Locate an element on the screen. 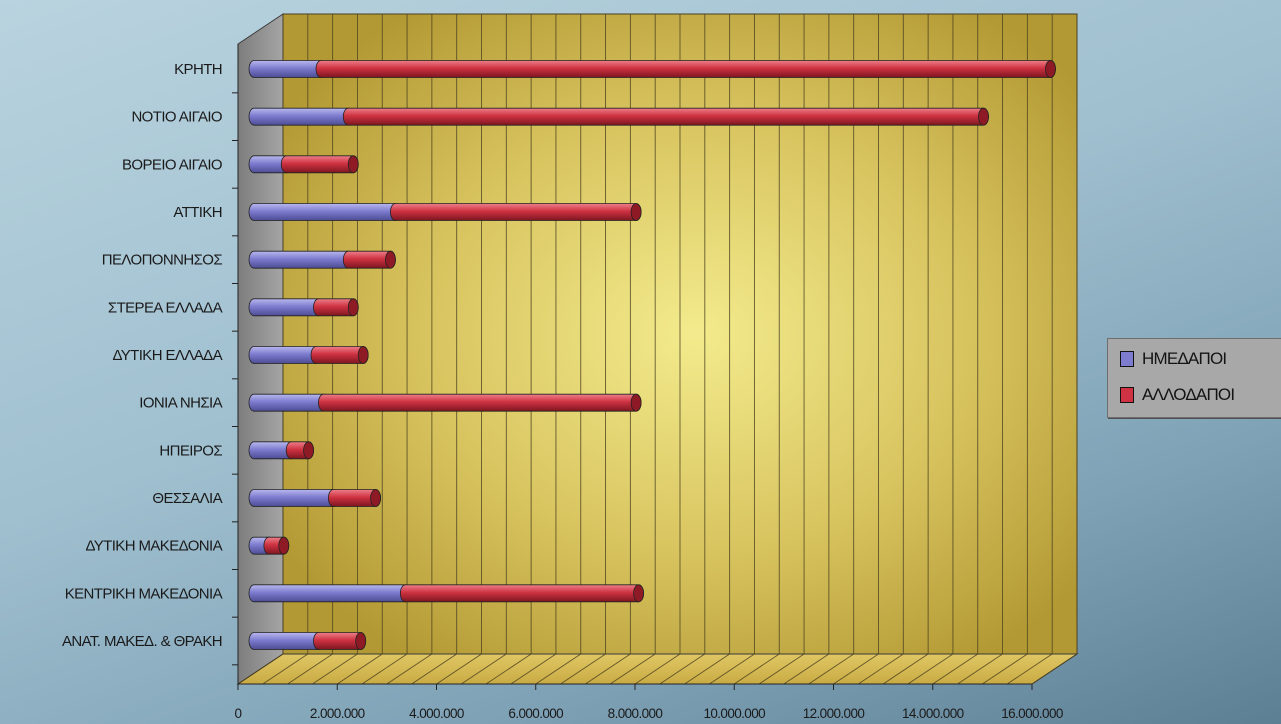 The image size is (1281, 724). category-label: ΚΡΗΤΗ is located at coordinates (198, 69).